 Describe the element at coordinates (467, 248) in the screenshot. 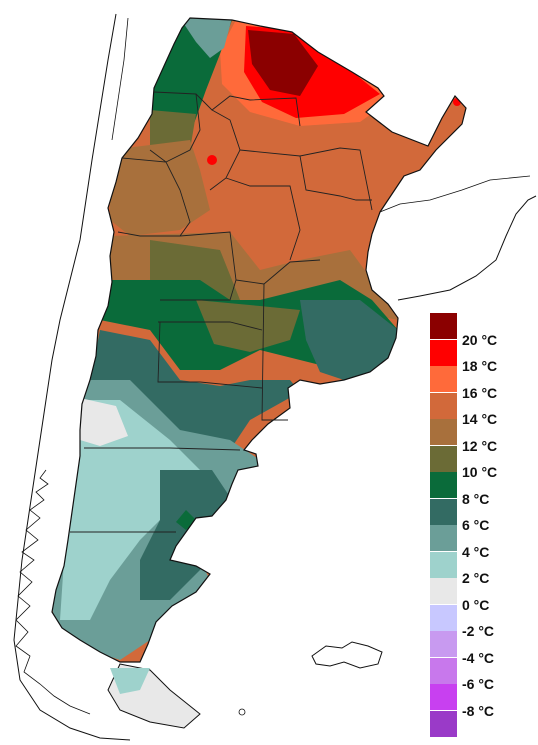

I see `uruguay-coast` at that location.